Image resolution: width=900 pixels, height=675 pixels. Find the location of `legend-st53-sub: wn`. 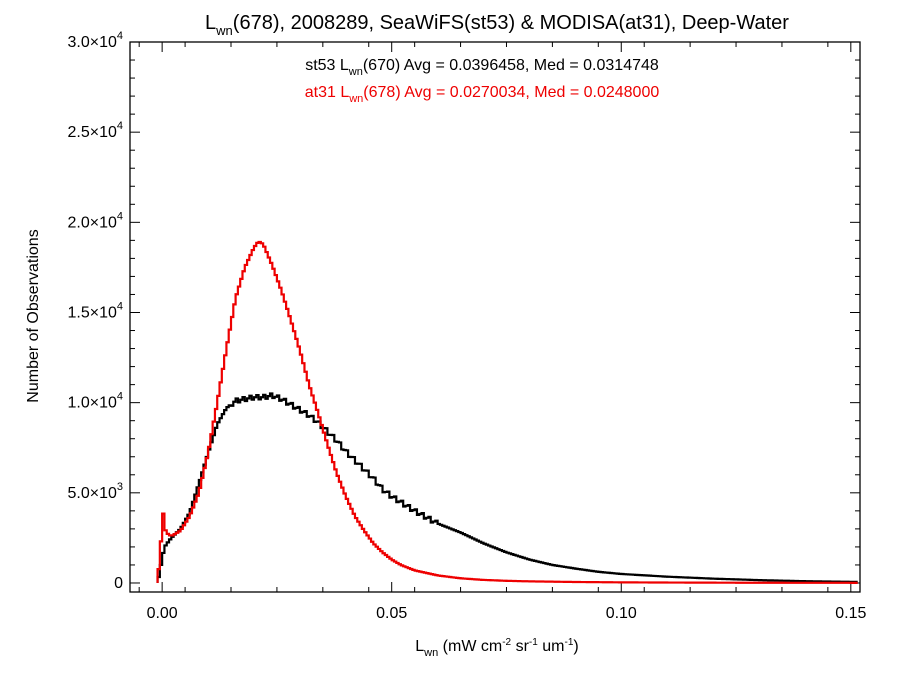

legend-st53-sub: wn is located at coordinates (355, 72).